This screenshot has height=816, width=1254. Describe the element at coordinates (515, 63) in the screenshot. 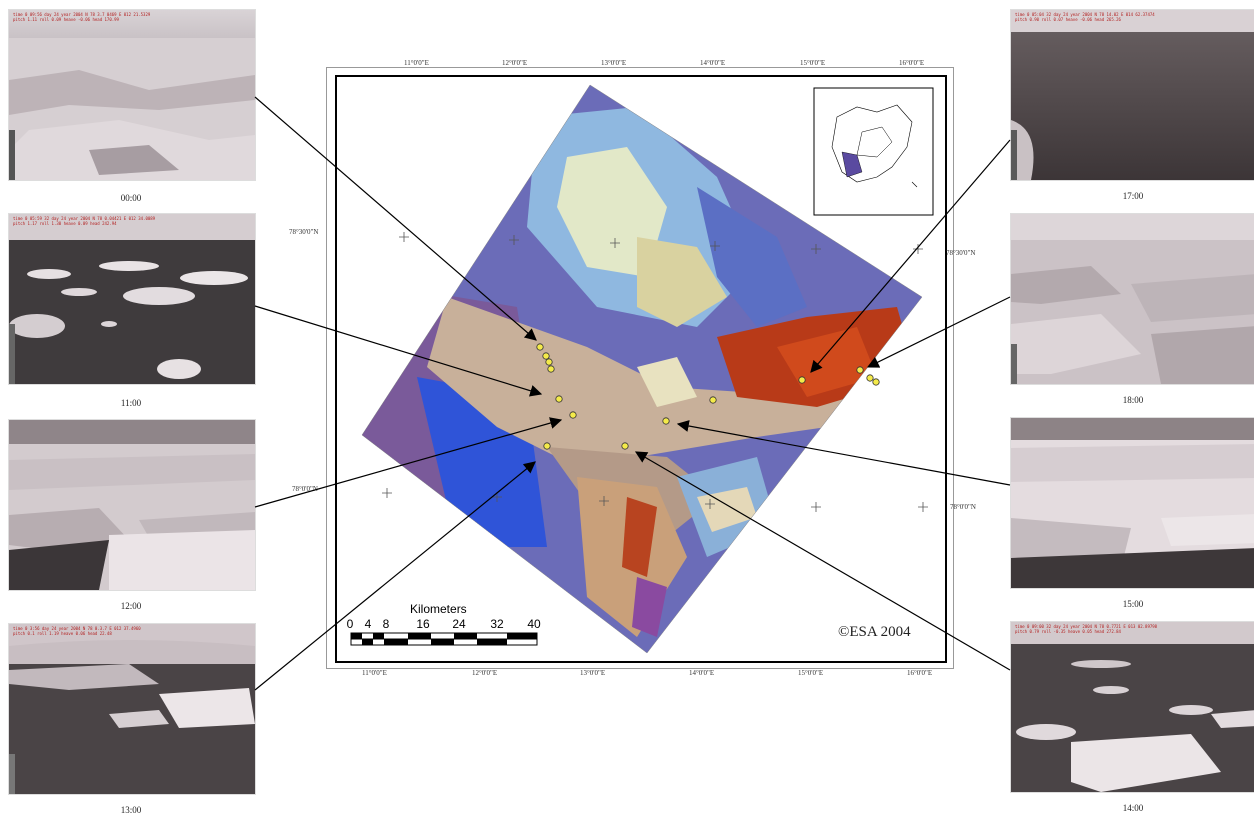

I see `top-tick-label: 12°0'0"E` at that location.